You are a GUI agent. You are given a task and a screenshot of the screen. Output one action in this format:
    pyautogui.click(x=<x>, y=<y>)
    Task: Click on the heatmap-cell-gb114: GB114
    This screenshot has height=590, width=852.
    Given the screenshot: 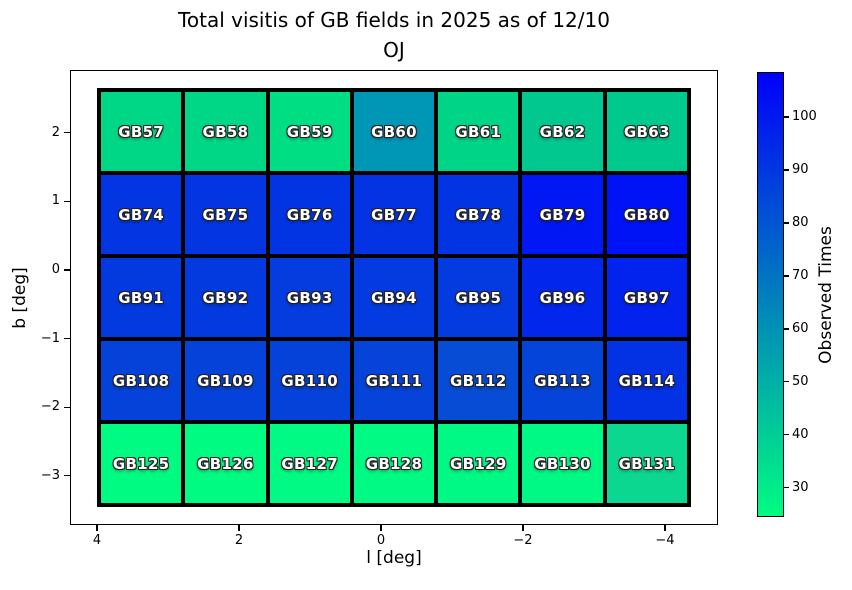 What is the action you would take?
    pyautogui.click(x=646, y=380)
    